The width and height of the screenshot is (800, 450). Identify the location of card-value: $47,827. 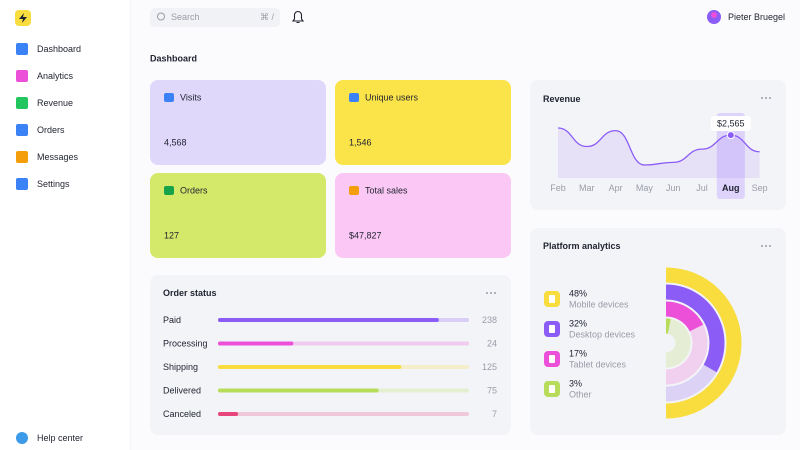
(365, 235).